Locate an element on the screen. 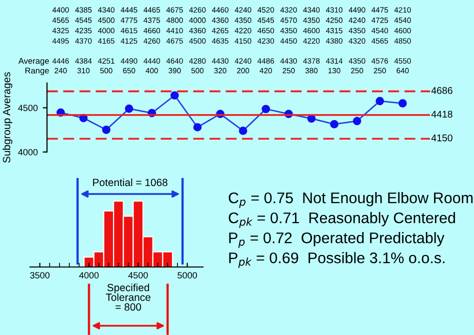  x-tick-label: 4500 is located at coordinates (138, 275).